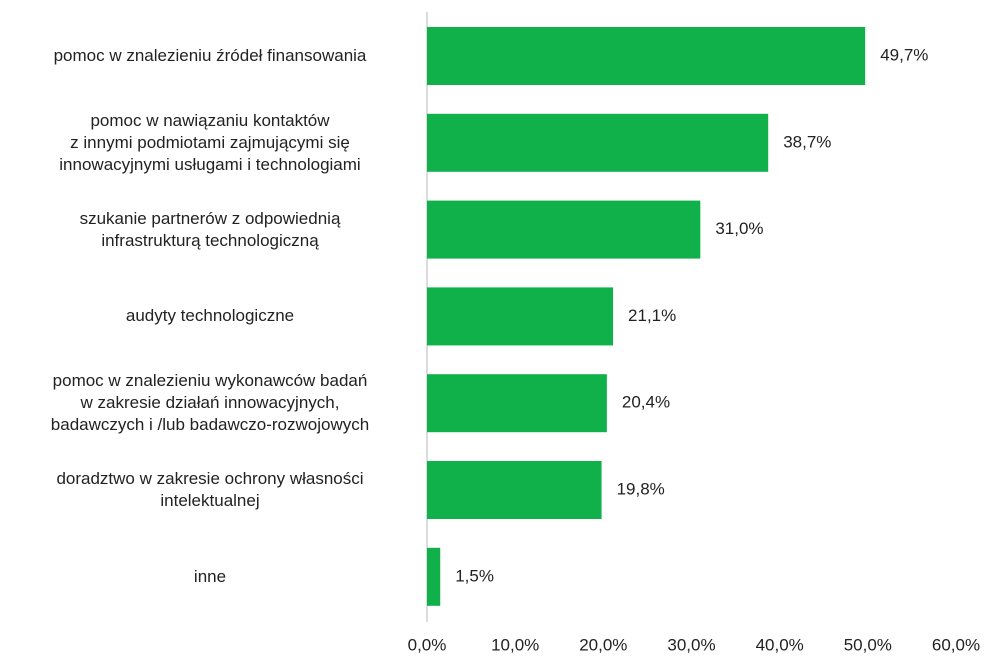 The width and height of the screenshot is (988, 657). Describe the element at coordinates (904, 54) in the screenshot. I see `value-label: 49,7%` at that location.